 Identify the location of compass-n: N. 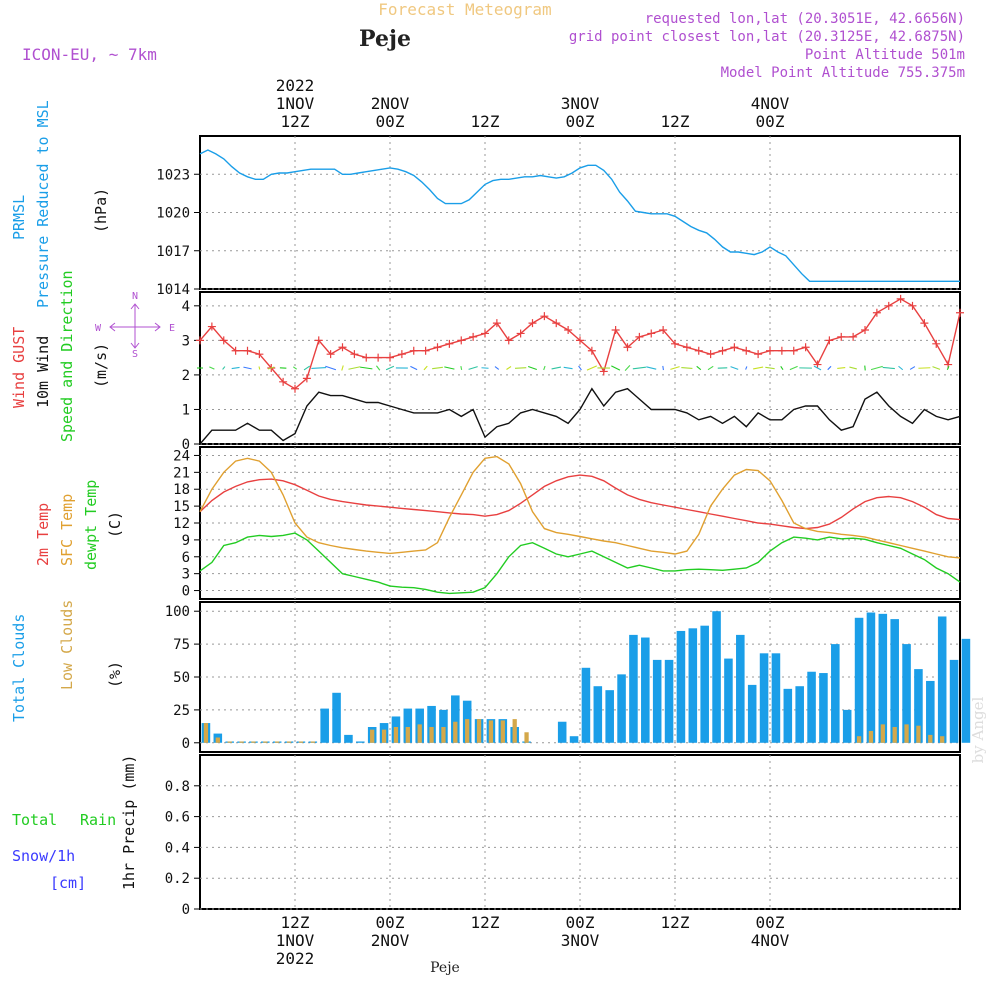
(135, 296).